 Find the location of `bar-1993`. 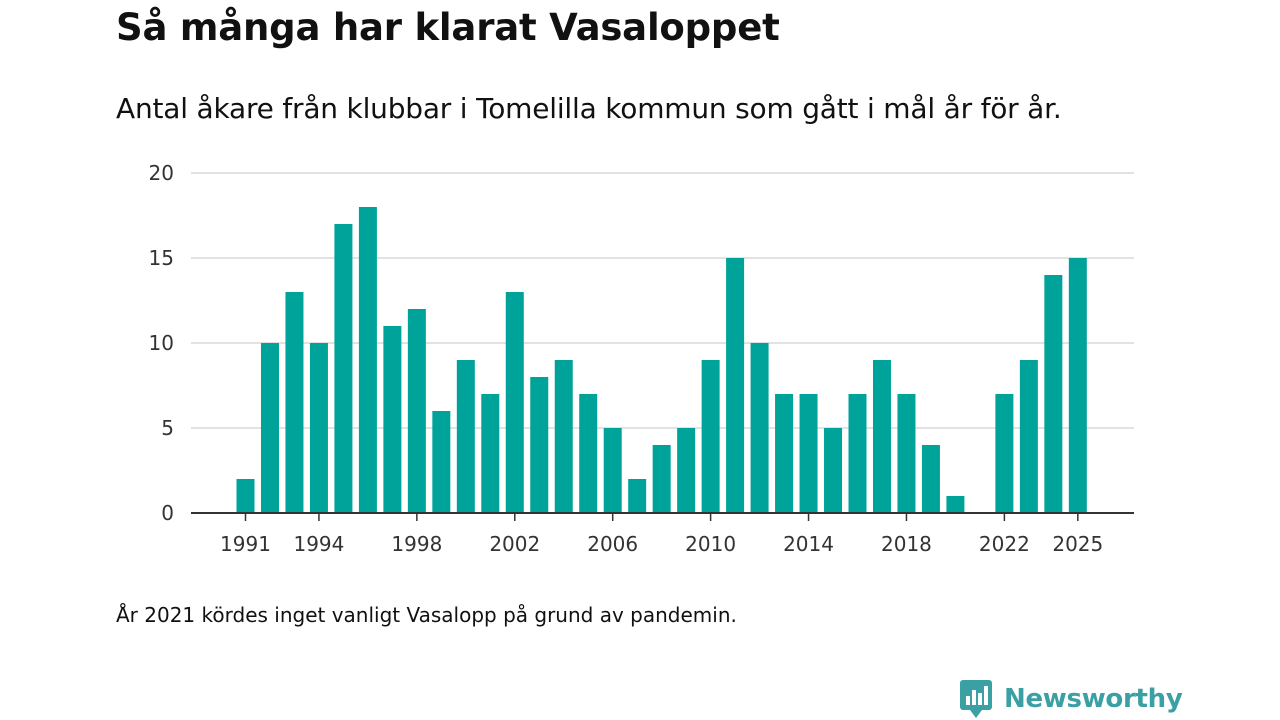

bar-1993 is located at coordinates (294, 402).